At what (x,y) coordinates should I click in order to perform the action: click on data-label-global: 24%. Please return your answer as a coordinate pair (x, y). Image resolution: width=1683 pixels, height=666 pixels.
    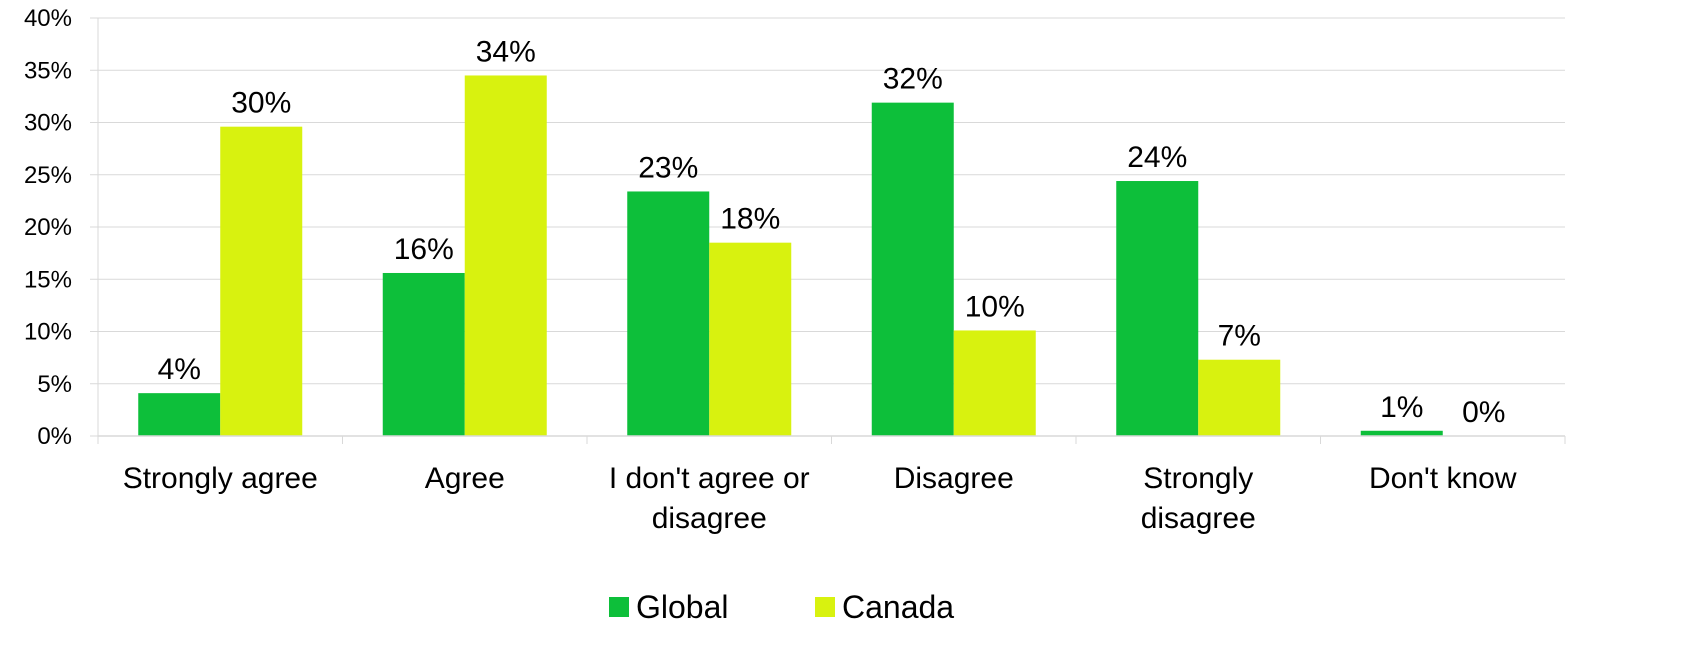
    Looking at the image, I should click on (1157, 157).